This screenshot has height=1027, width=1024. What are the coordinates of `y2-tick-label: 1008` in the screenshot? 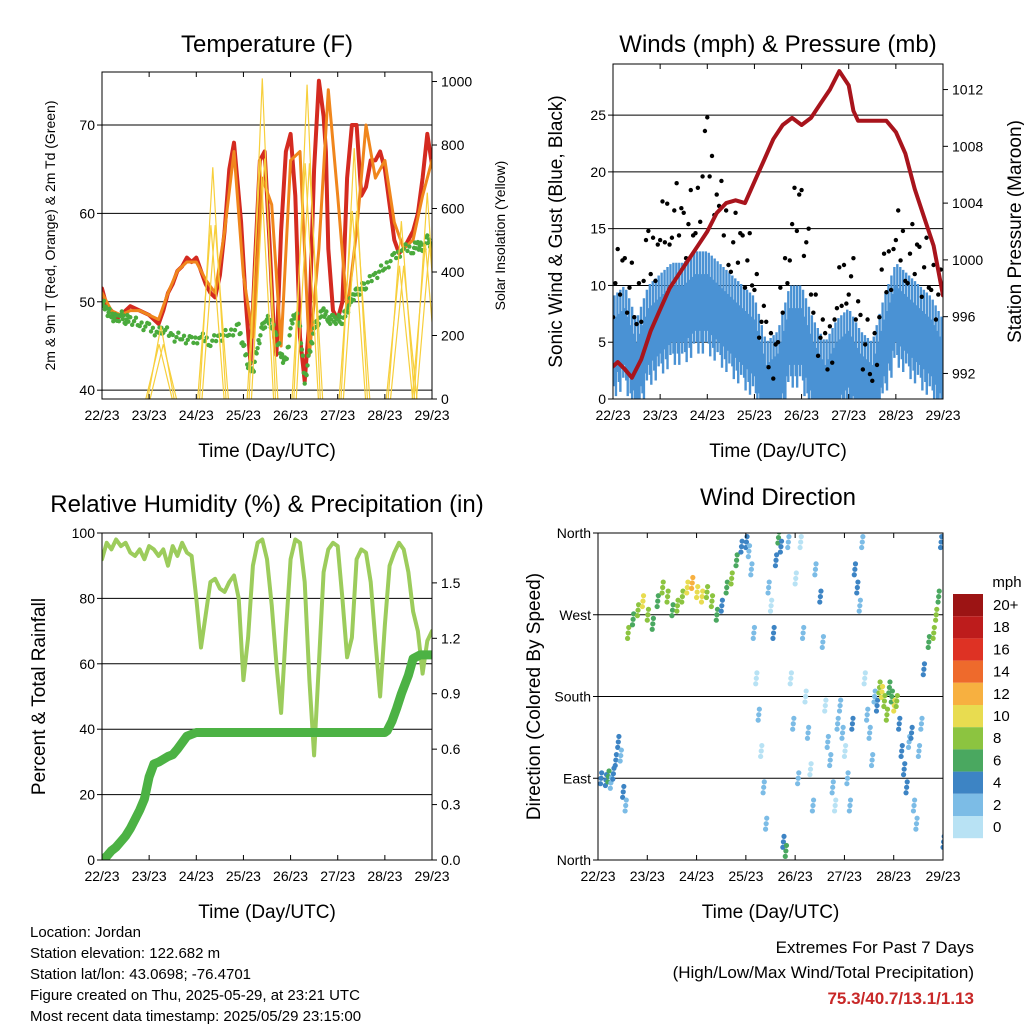 It's located at (967, 146).